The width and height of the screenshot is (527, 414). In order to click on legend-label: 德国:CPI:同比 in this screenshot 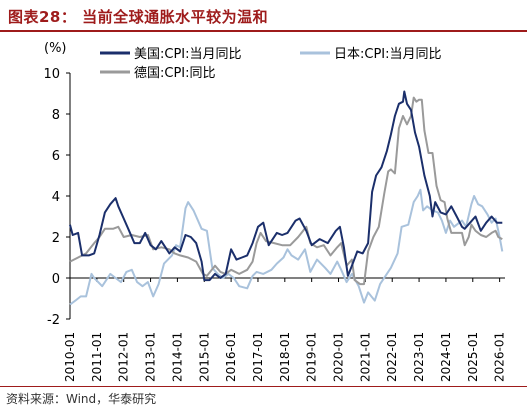, I will do `click(175, 73)`.